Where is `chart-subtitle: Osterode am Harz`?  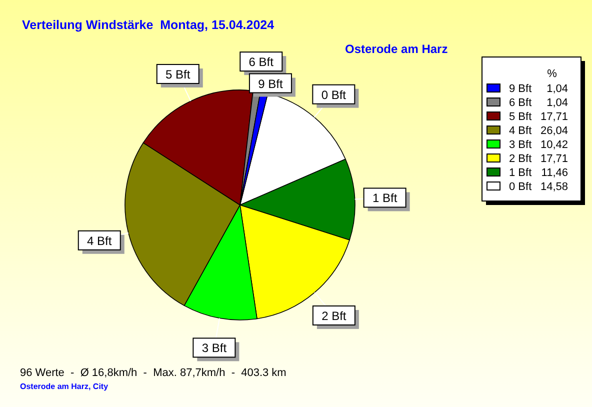
chart-subtitle: Osterode am Harz is located at coordinates (396, 49).